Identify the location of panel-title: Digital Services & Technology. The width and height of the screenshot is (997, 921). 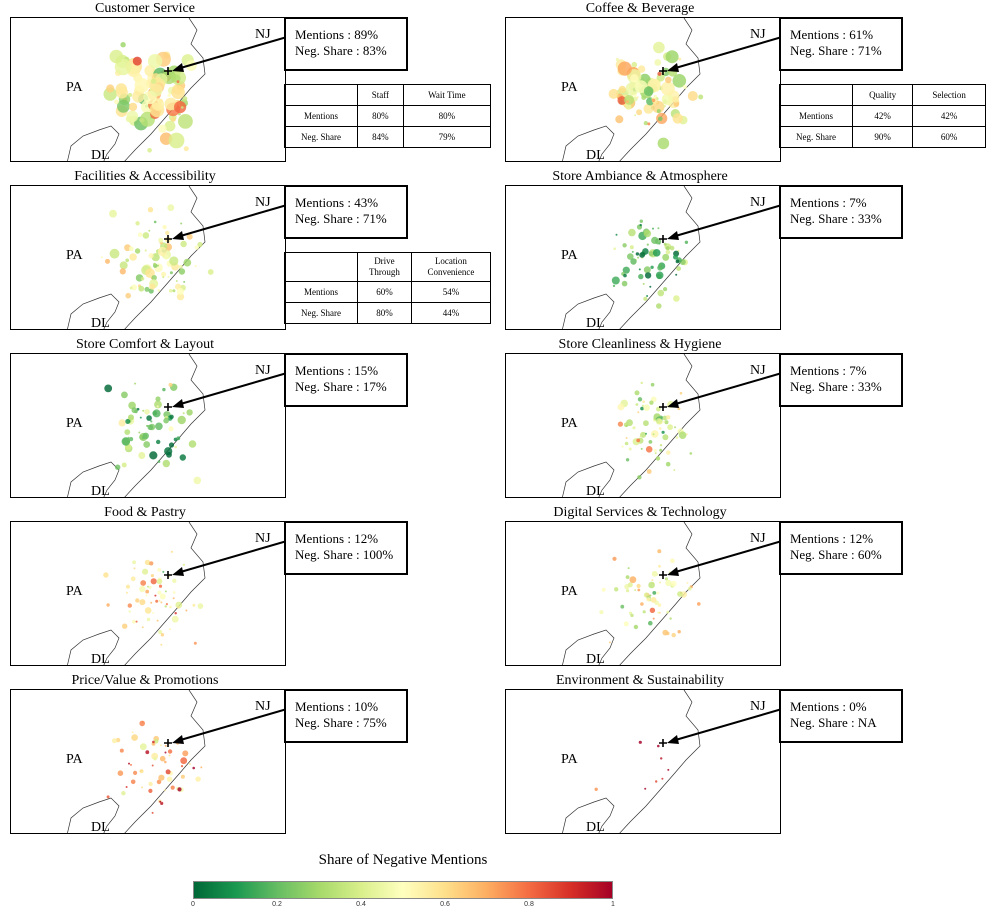
(640, 512).